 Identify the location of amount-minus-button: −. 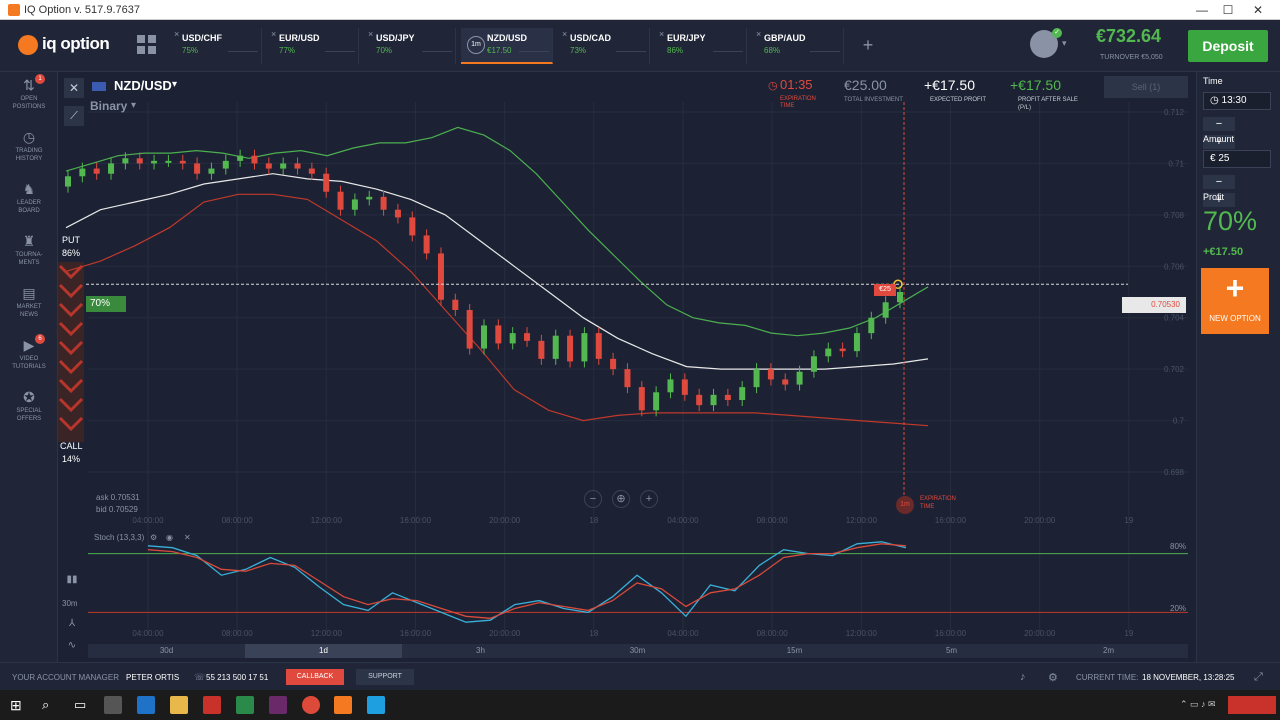
(1219, 182).